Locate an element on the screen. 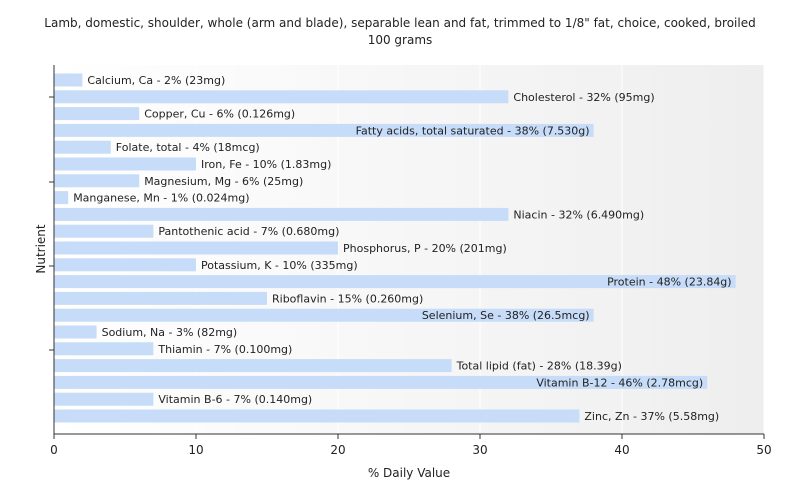 This screenshot has height=500, width=800. bar-label: Pantothenic acid - 7% (0.680mg) is located at coordinates (248, 231).